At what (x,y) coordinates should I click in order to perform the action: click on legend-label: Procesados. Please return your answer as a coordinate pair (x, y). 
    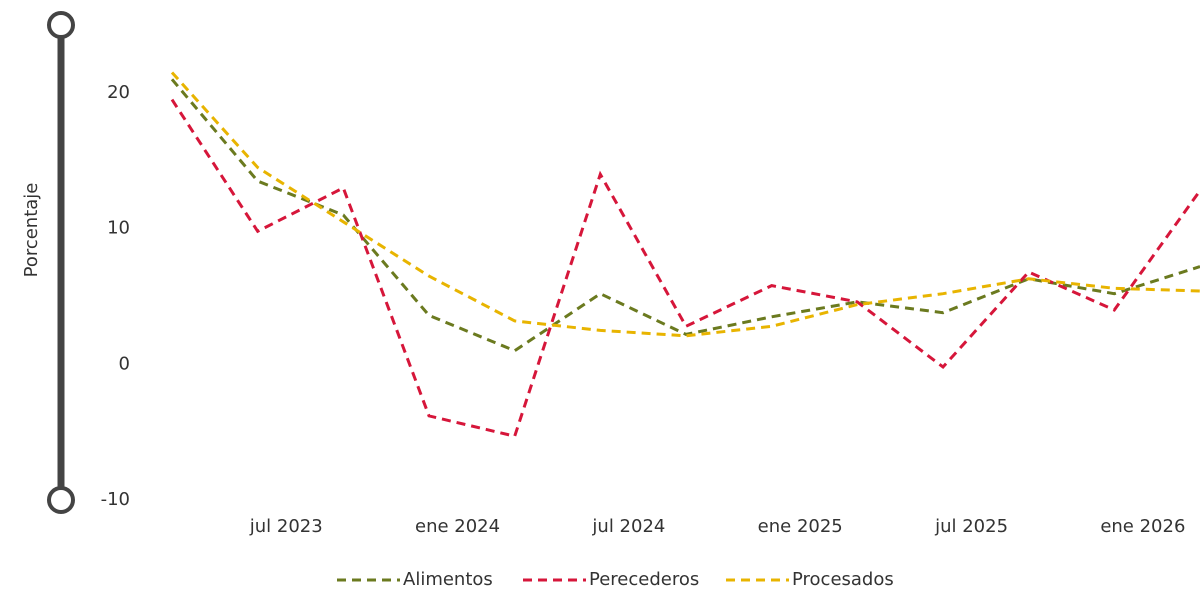
    Looking at the image, I should click on (843, 579).